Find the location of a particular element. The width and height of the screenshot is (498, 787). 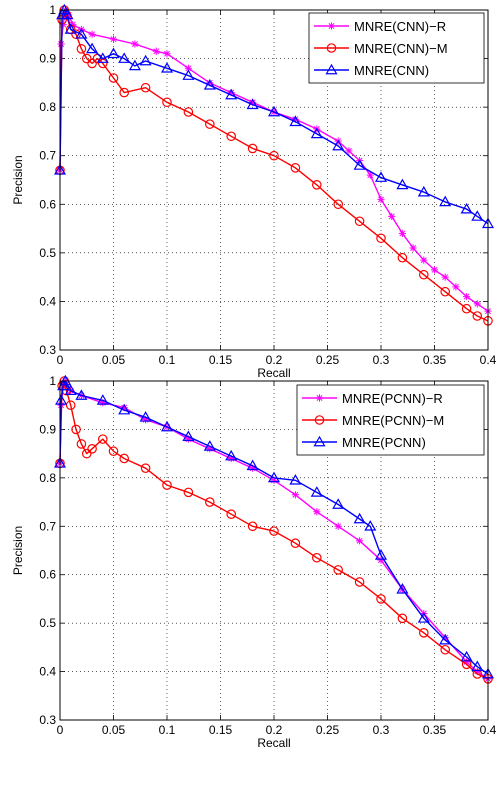

x-tick-label: 0.15 is located at coordinates (221, 360).